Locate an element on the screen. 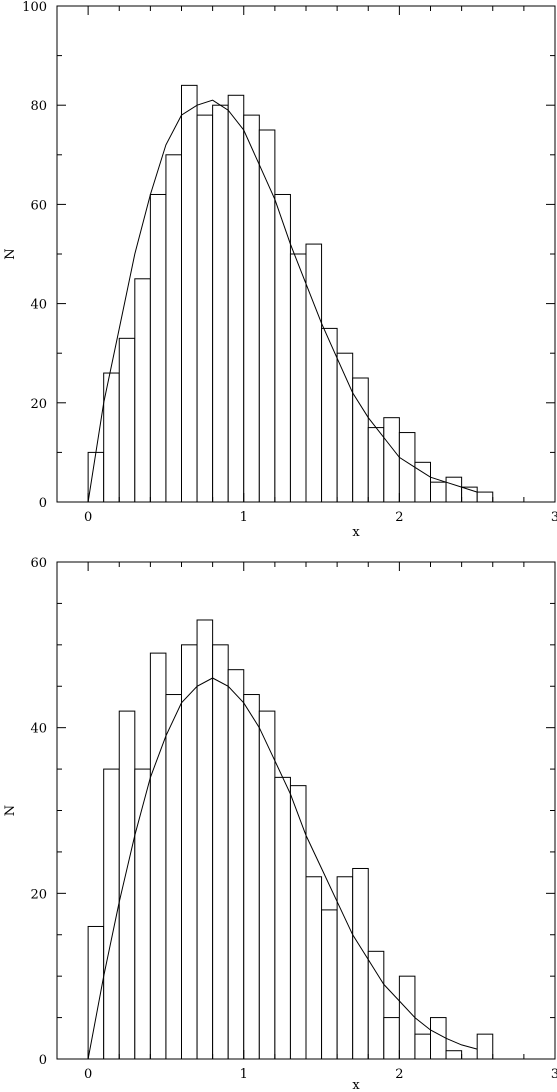  top-y-axis-label: N is located at coordinates (10, 253).